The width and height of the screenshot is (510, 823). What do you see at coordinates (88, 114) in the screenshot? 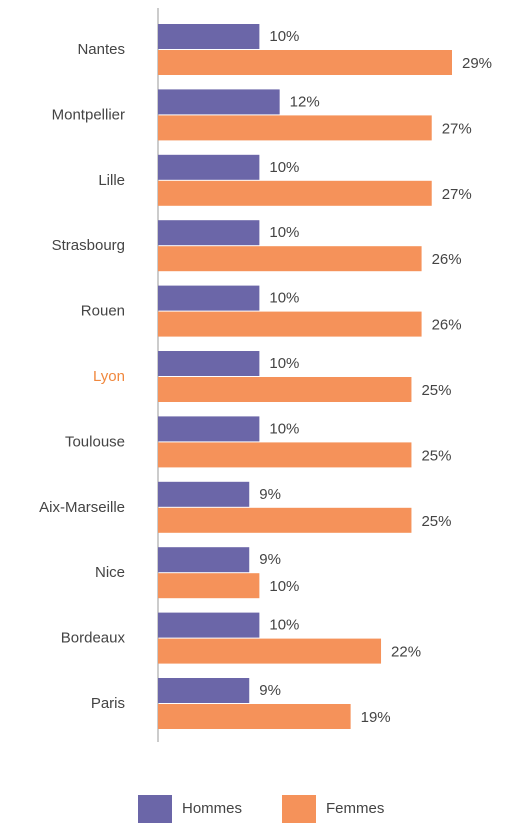
I see `category-label: Montpellier` at bounding box center [88, 114].